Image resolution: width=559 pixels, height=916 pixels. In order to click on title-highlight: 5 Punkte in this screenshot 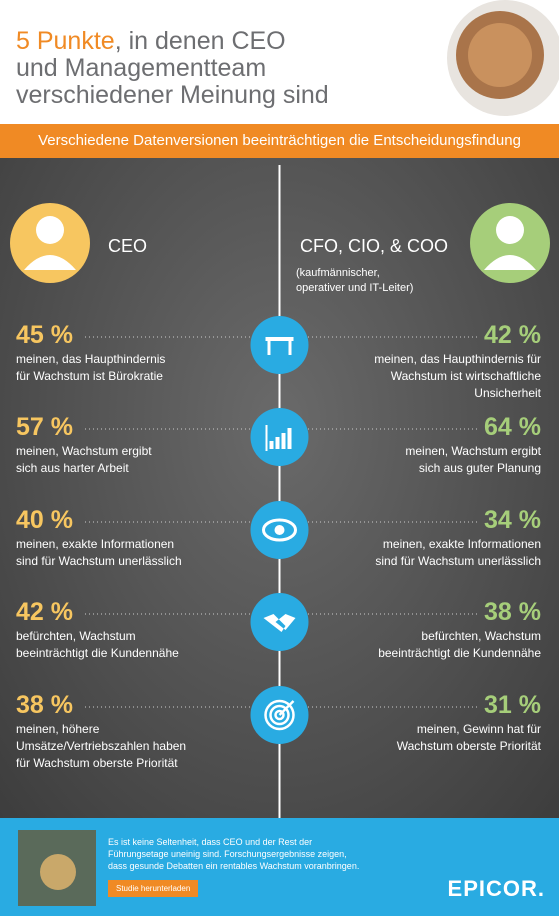, I will do `click(65, 41)`.